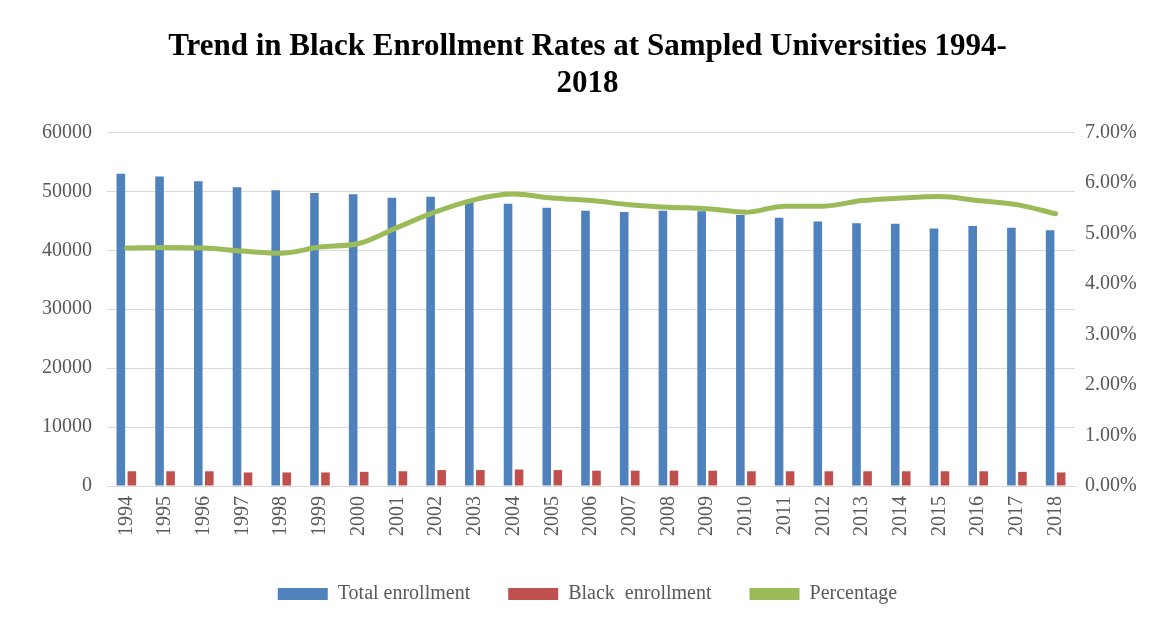 This screenshot has height=630, width=1175. What do you see at coordinates (202, 516) in the screenshot?
I see `x-tick-label: 1996` at bounding box center [202, 516].